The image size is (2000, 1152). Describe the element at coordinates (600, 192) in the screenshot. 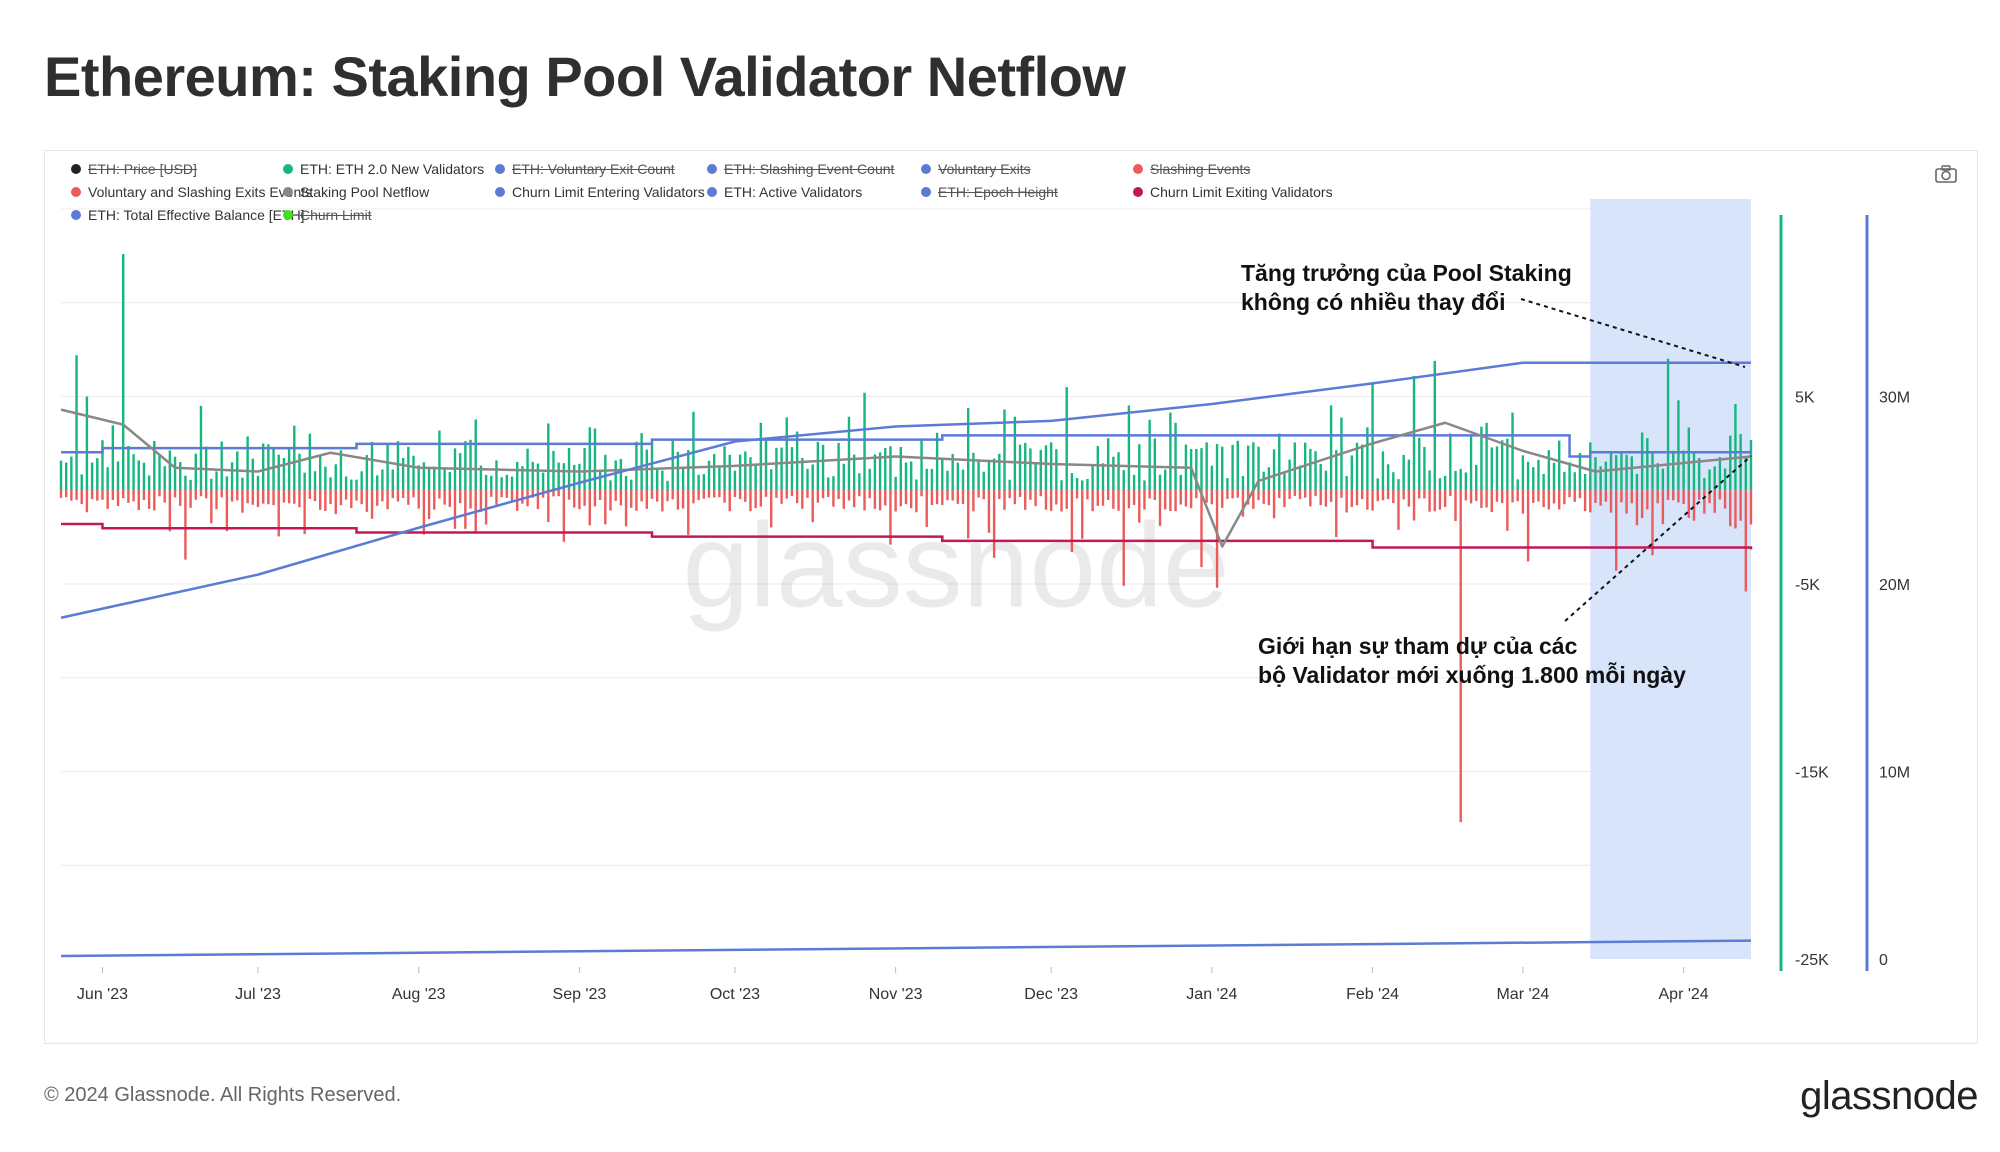

I see `legend-item: Churn Limit Entering Validators` at that location.